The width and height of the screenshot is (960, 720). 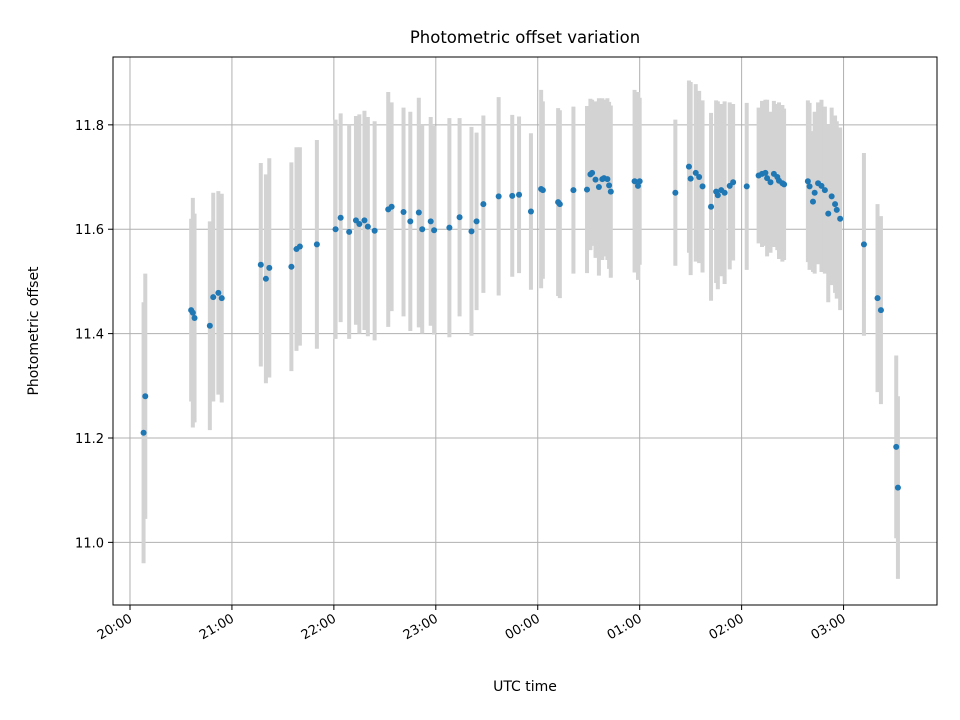 What do you see at coordinates (829, 627) in the screenshot?
I see `x-tick-label: 03:00` at bounding box center [829, 627].